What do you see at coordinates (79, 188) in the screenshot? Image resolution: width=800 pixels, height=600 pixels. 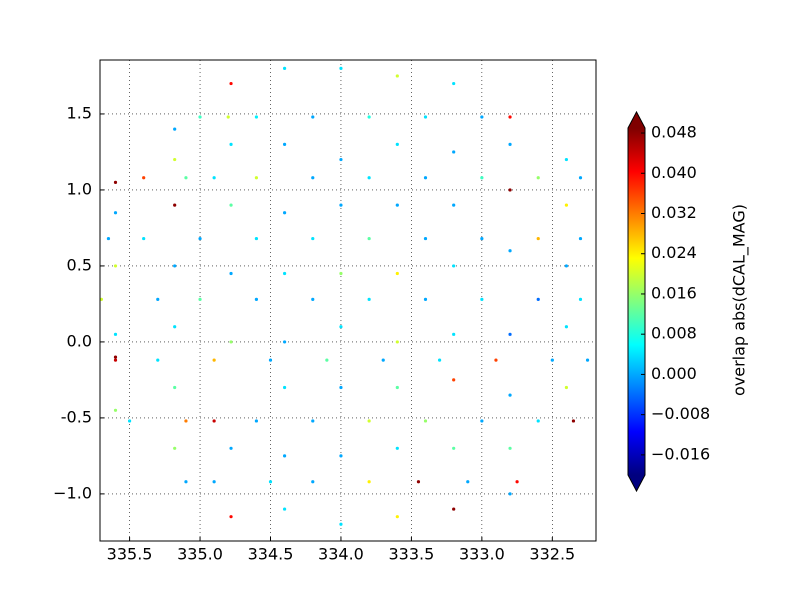 I see `y-tick-label: 1.0` at bounding box center [79, 188].